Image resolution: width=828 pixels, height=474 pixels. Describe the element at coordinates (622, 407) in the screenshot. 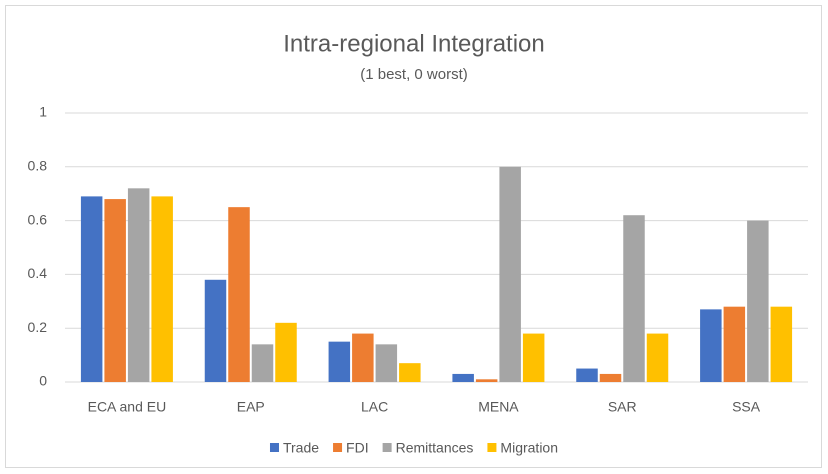

I see `x-tick-label: SAR` at that location.